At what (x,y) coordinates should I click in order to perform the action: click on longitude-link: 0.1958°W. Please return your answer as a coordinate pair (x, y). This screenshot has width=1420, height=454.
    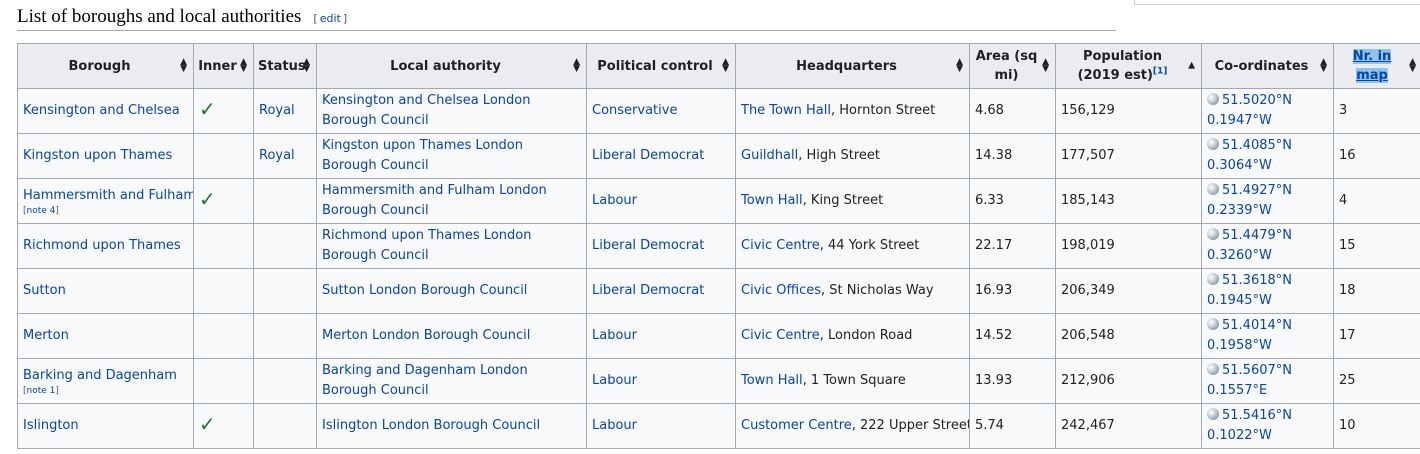
    Looking at the image, I should click on (1239, 345).